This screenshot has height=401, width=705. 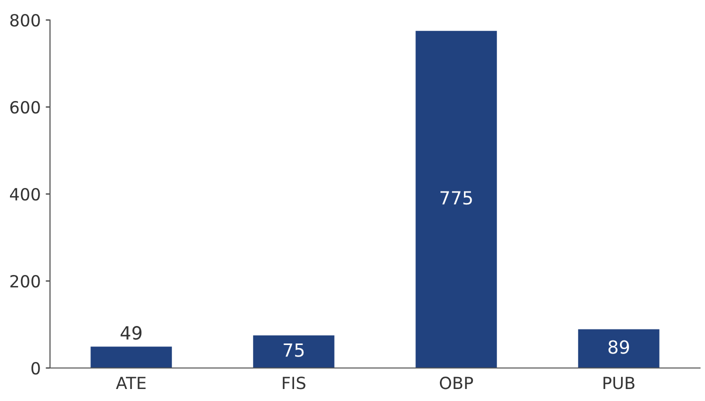 I want to click on y-tick-label: 800, so click(x=25, y=20).